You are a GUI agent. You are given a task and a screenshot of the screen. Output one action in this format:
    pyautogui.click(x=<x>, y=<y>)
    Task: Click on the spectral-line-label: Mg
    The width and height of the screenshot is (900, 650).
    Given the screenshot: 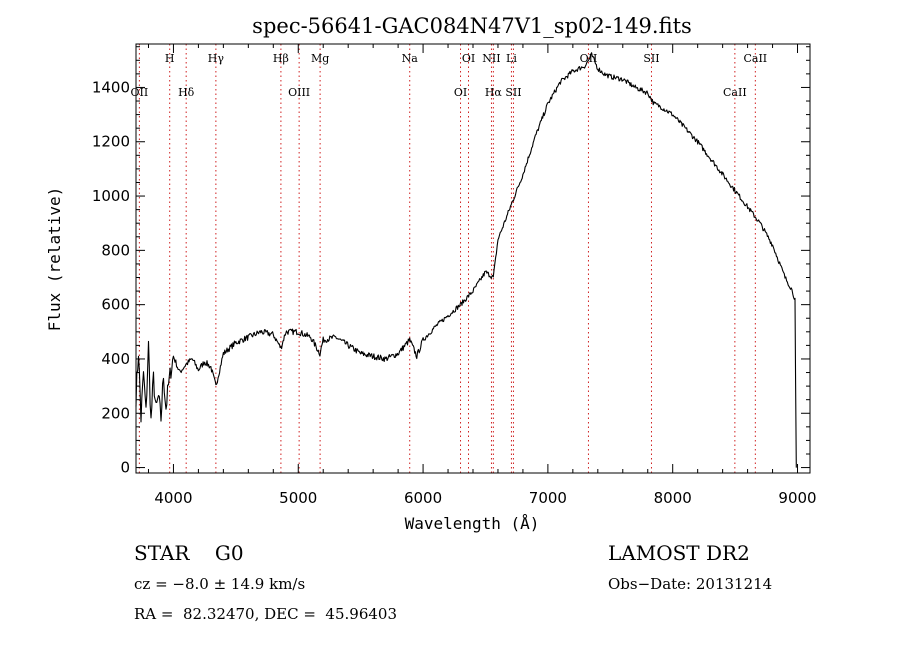 What is the action you would take?
    pyautogui.click(x=320, y=58)
    